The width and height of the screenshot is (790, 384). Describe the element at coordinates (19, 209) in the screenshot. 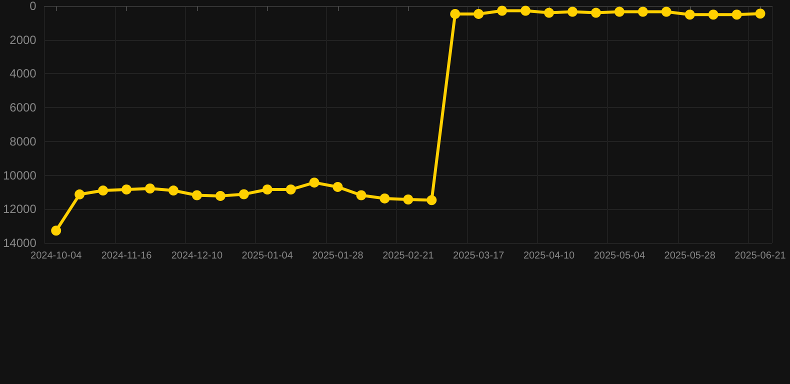

I see `y-tick-label: 12000` at that location.